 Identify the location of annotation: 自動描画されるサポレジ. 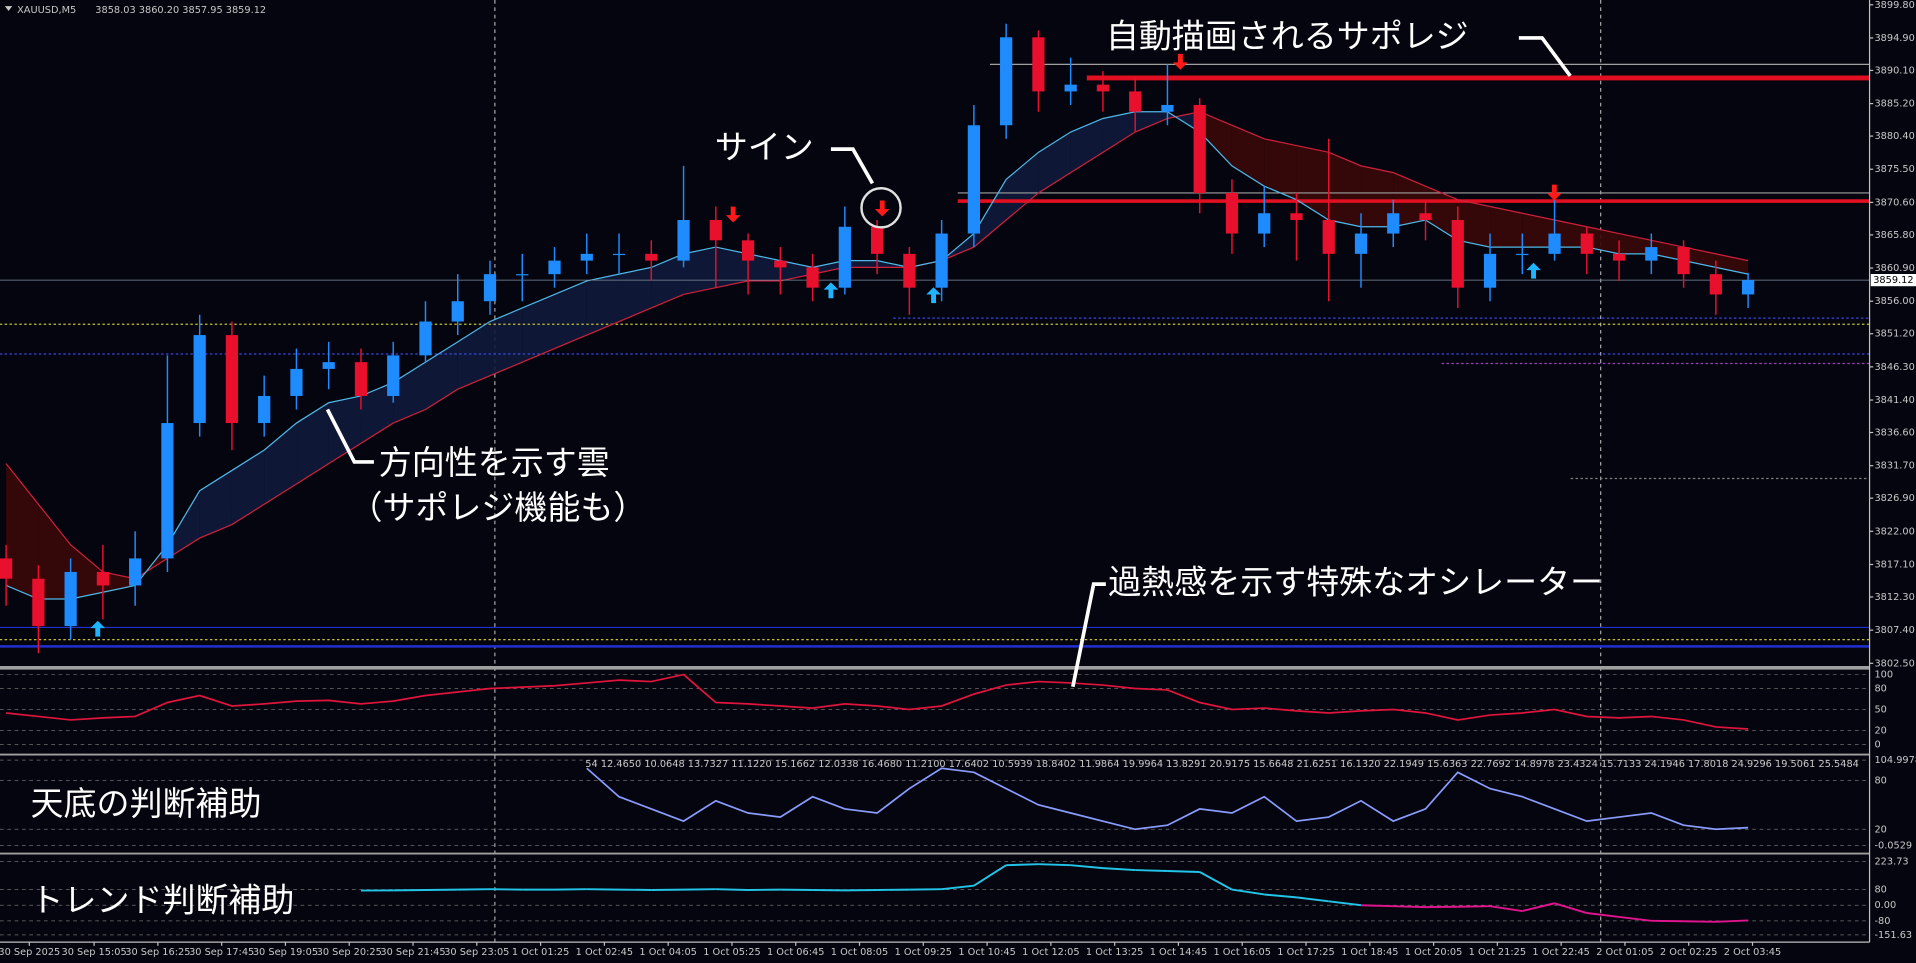
(1287, 35).